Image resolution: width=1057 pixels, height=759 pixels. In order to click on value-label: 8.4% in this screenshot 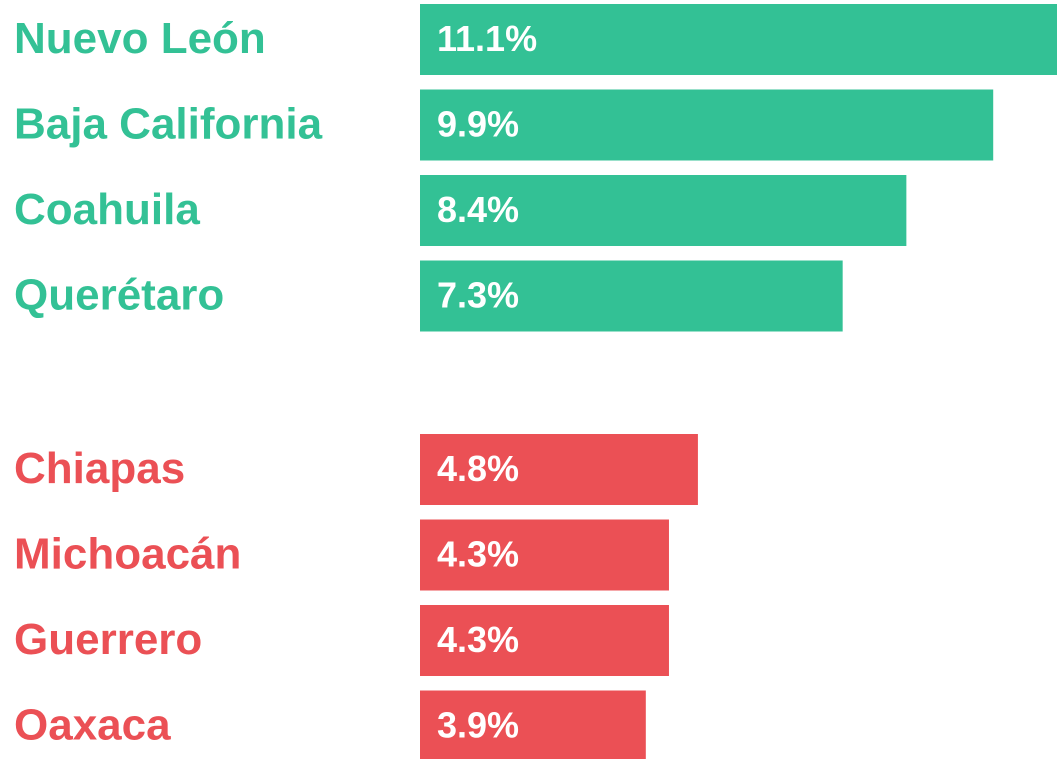, I will do `click(478, 209)`.